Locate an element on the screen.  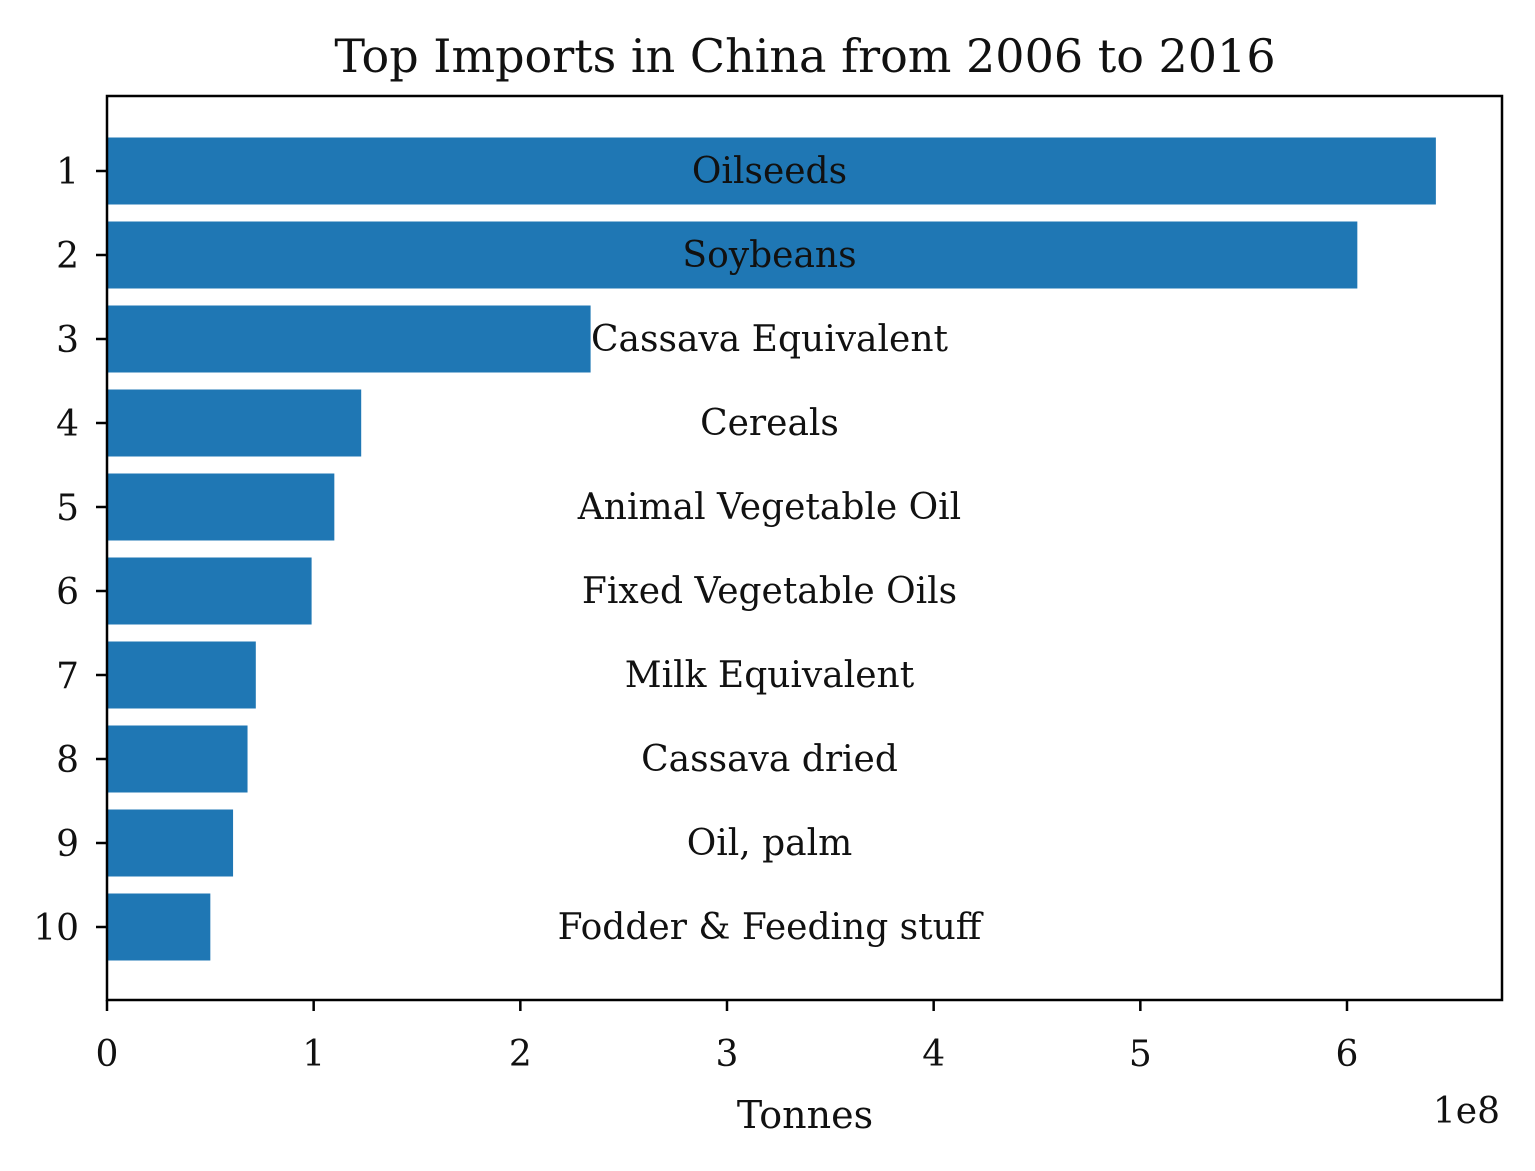
bar-label: Milk Equivalent is located at coordinates (770, 675).